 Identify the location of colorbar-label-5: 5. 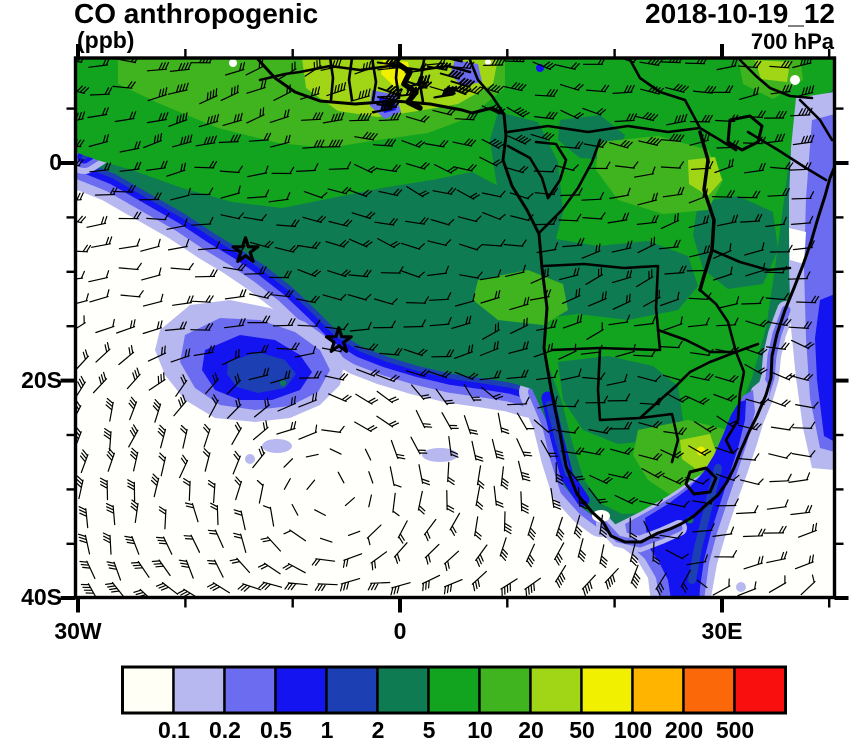
(429, 730).